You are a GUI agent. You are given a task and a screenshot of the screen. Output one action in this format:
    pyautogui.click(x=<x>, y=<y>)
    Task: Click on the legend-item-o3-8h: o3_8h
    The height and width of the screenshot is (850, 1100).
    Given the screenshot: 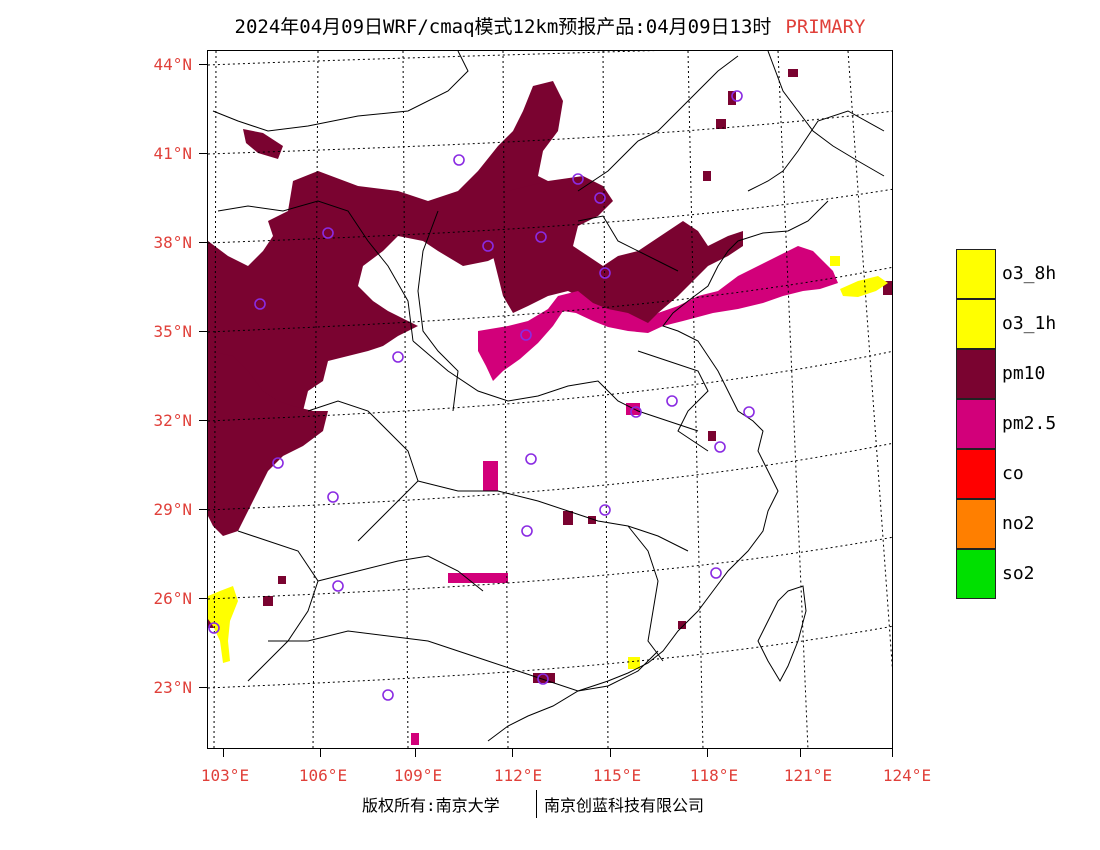 What is the action you would take?
    pyautogui.click(x=1016, y=274)
    